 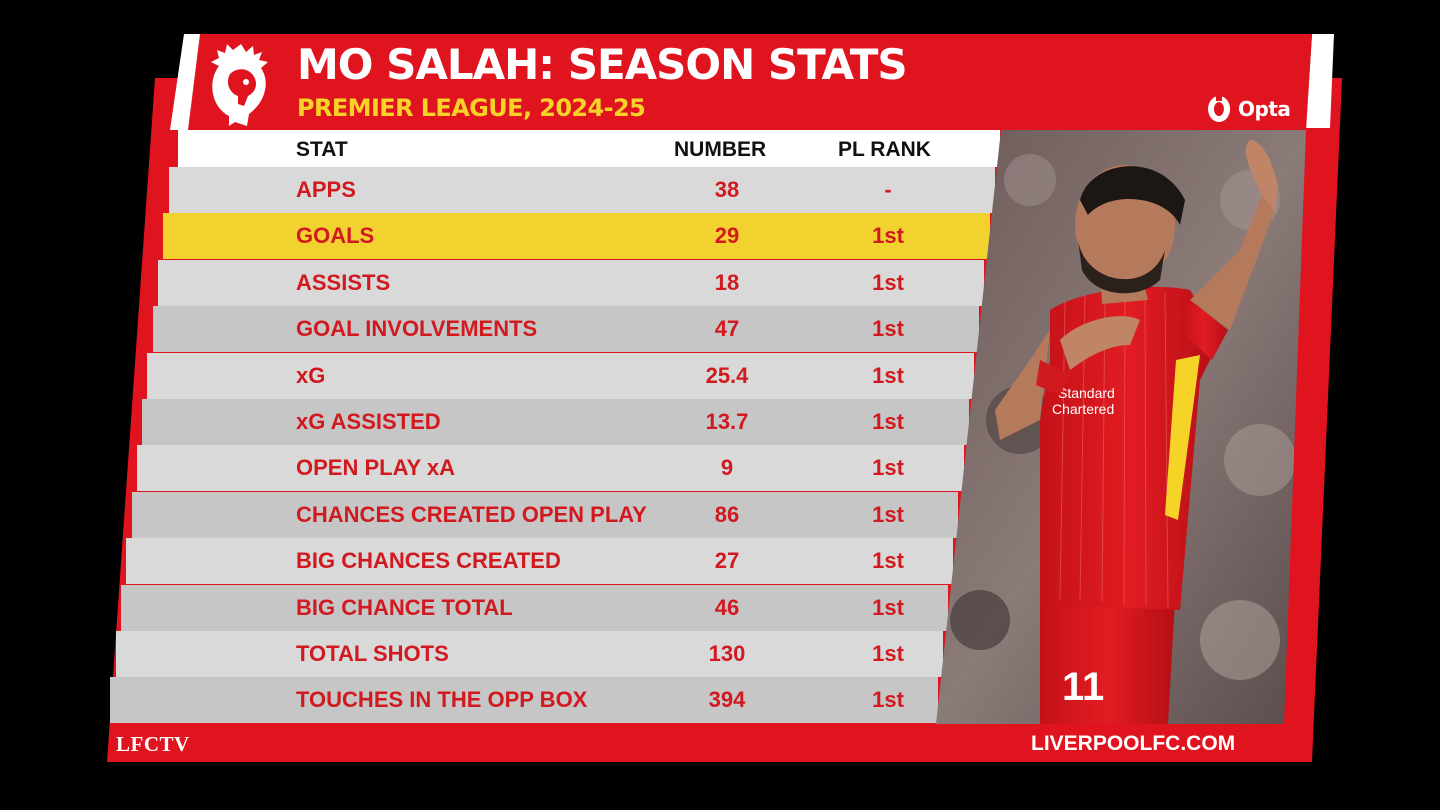 What do you see at coordinates (602, 64) in the screenshot?
I see `page-title: MO SALAH: SEASON STATS` at bounding box center [602, 64].